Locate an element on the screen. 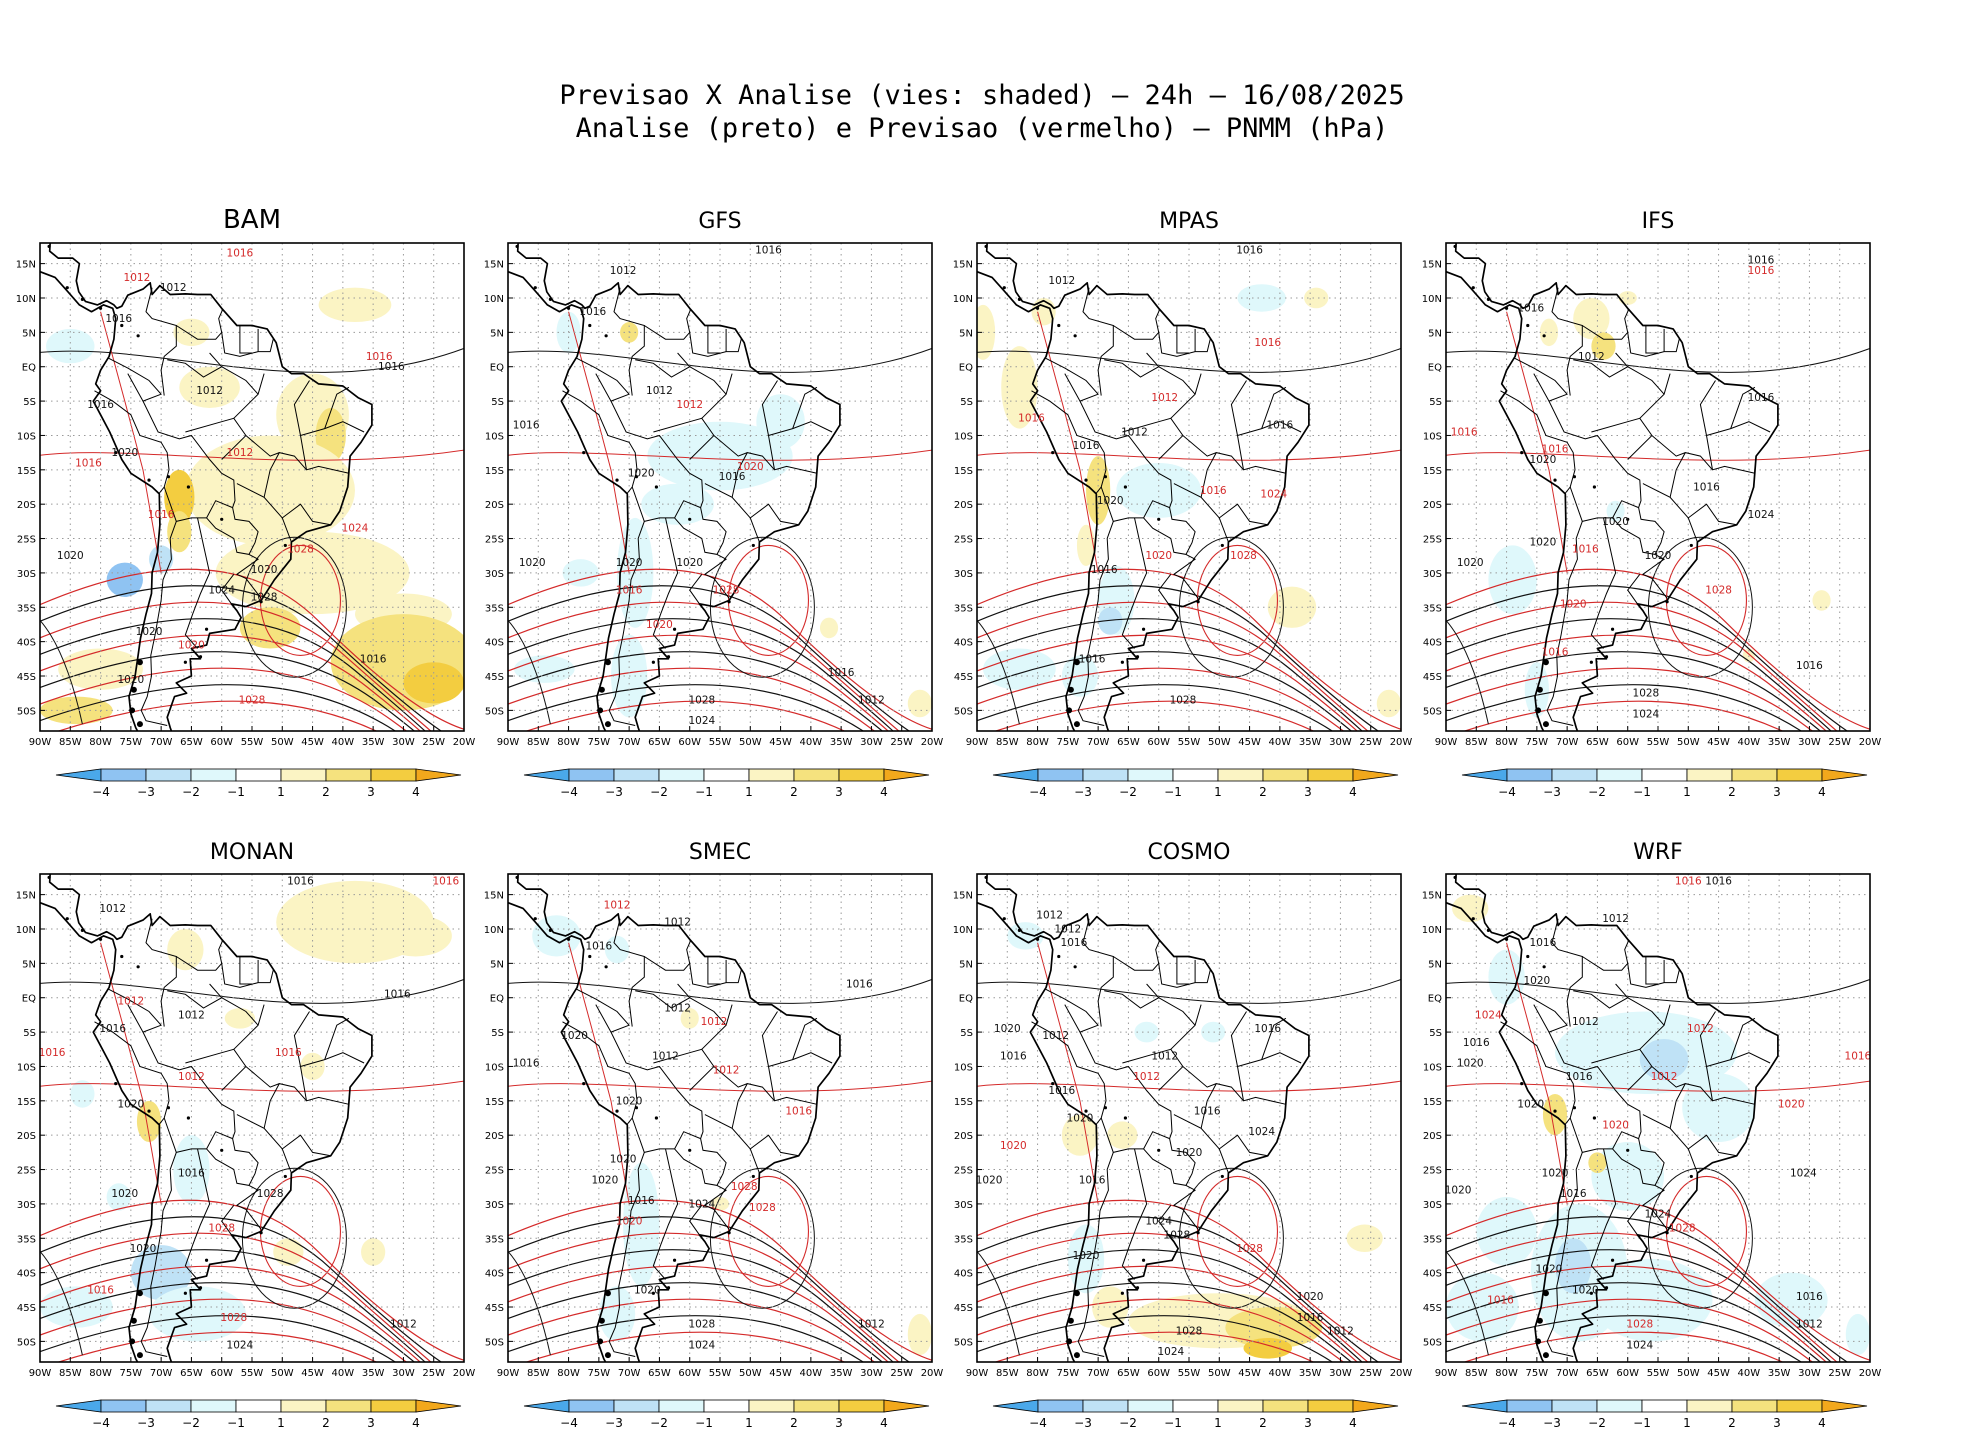 The image size is (1964, 1436). forecast-isobar-label: 1028 is located at coordinates (300, 549).